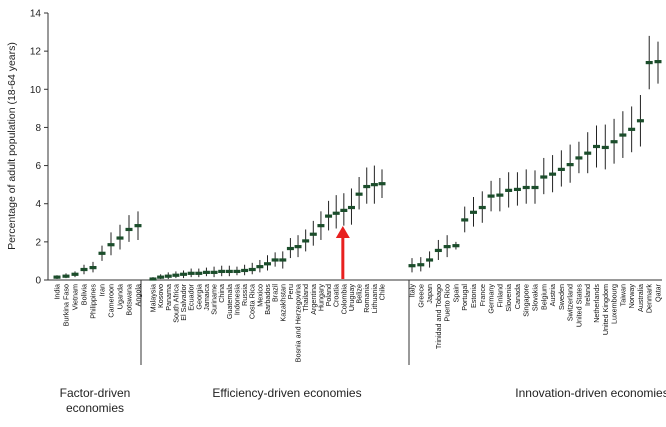  Describe the element at coordinates (366, 298) in the screenshot. I see `x-tick-label: Romania` at that location.